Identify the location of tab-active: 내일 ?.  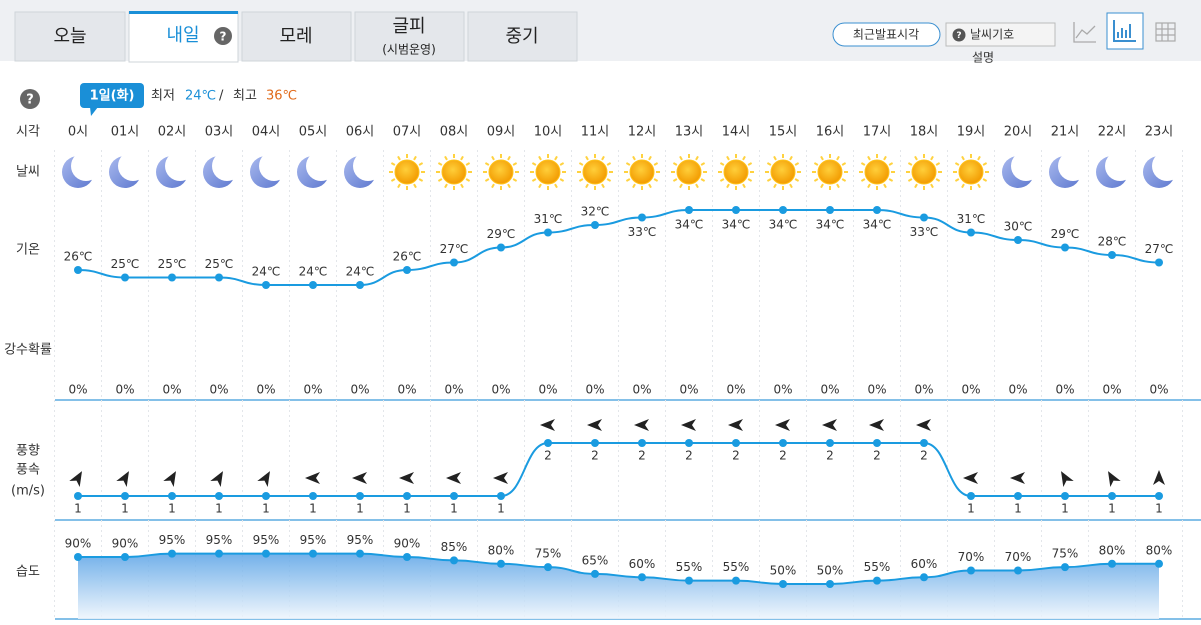
(183, 37).